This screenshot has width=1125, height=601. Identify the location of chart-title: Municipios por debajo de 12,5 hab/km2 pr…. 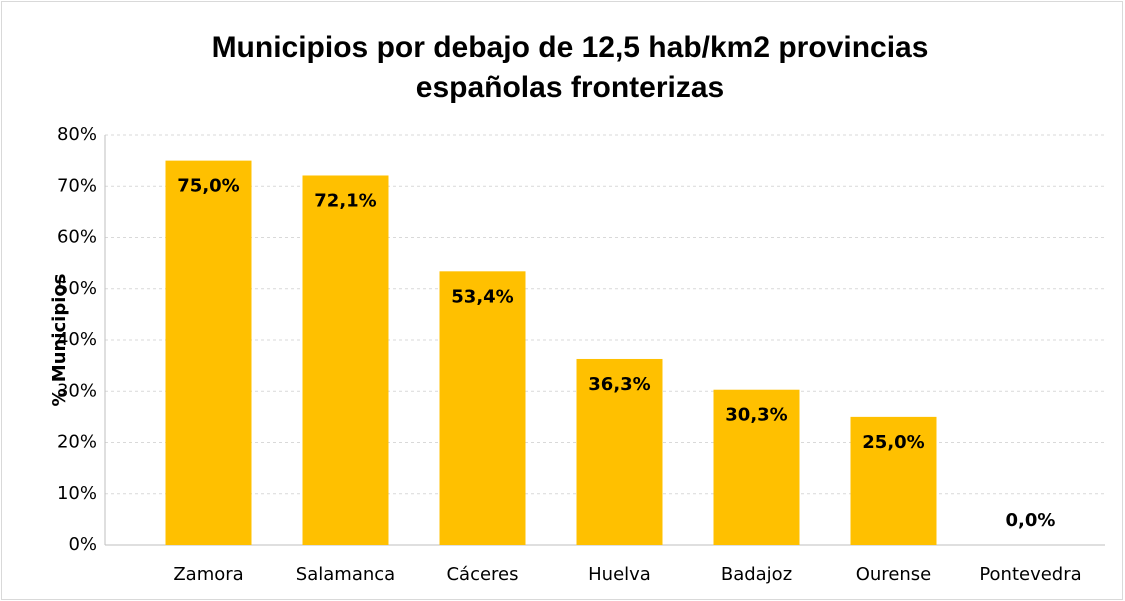
(570, 67).